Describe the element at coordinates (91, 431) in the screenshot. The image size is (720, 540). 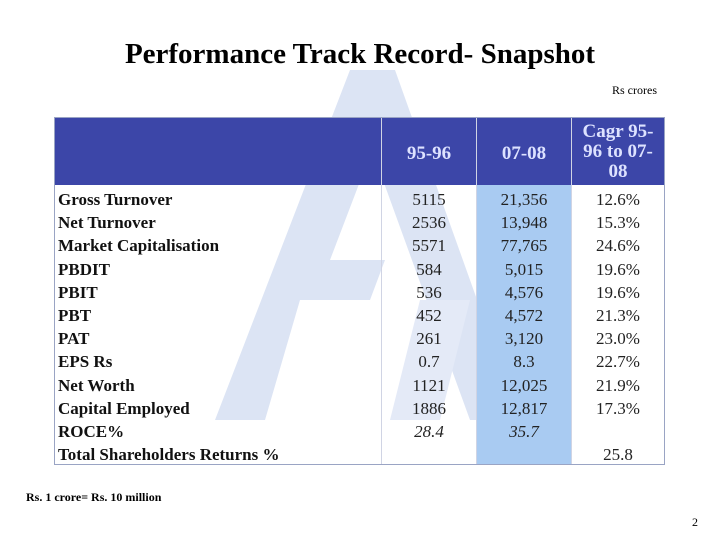
I see `row-label: ROCE%` at that location.